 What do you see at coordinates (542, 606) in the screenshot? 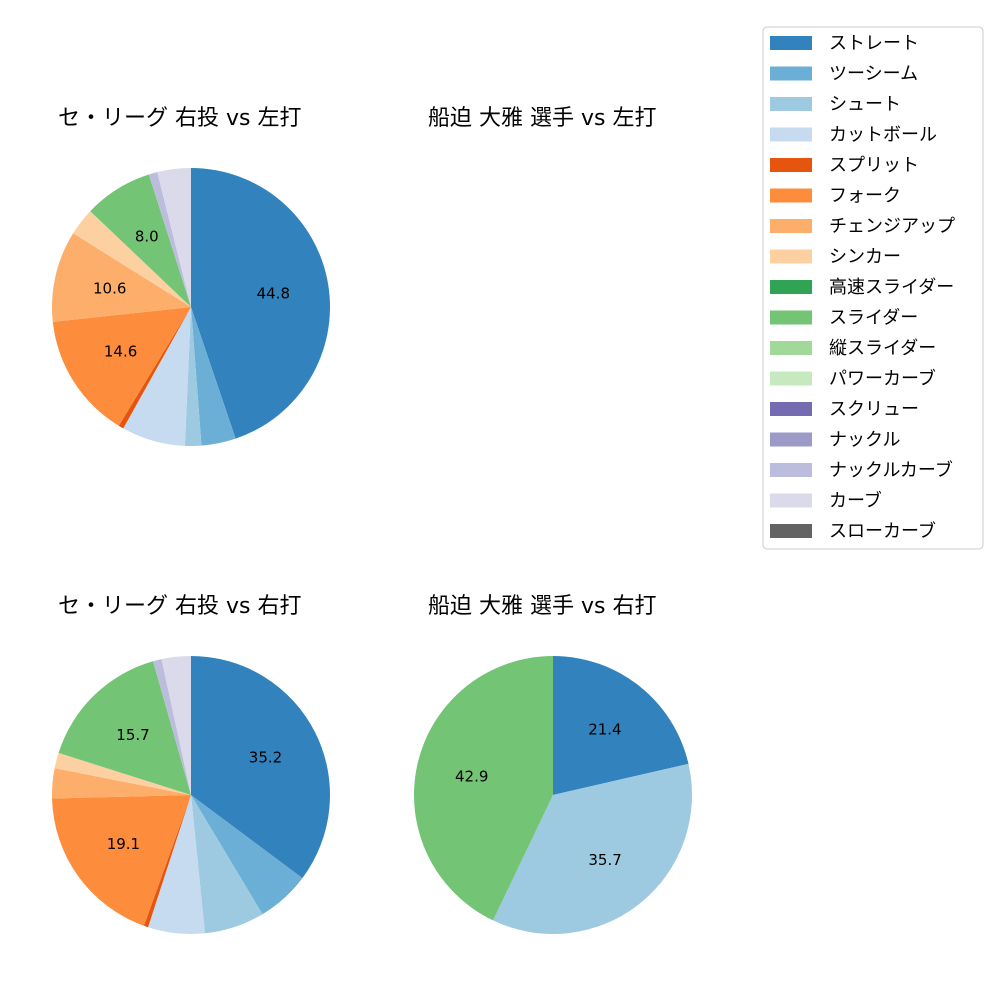
I see `chart-title: 船迫 大雅 選手 vs 右打` at bounding box center [542, 606].